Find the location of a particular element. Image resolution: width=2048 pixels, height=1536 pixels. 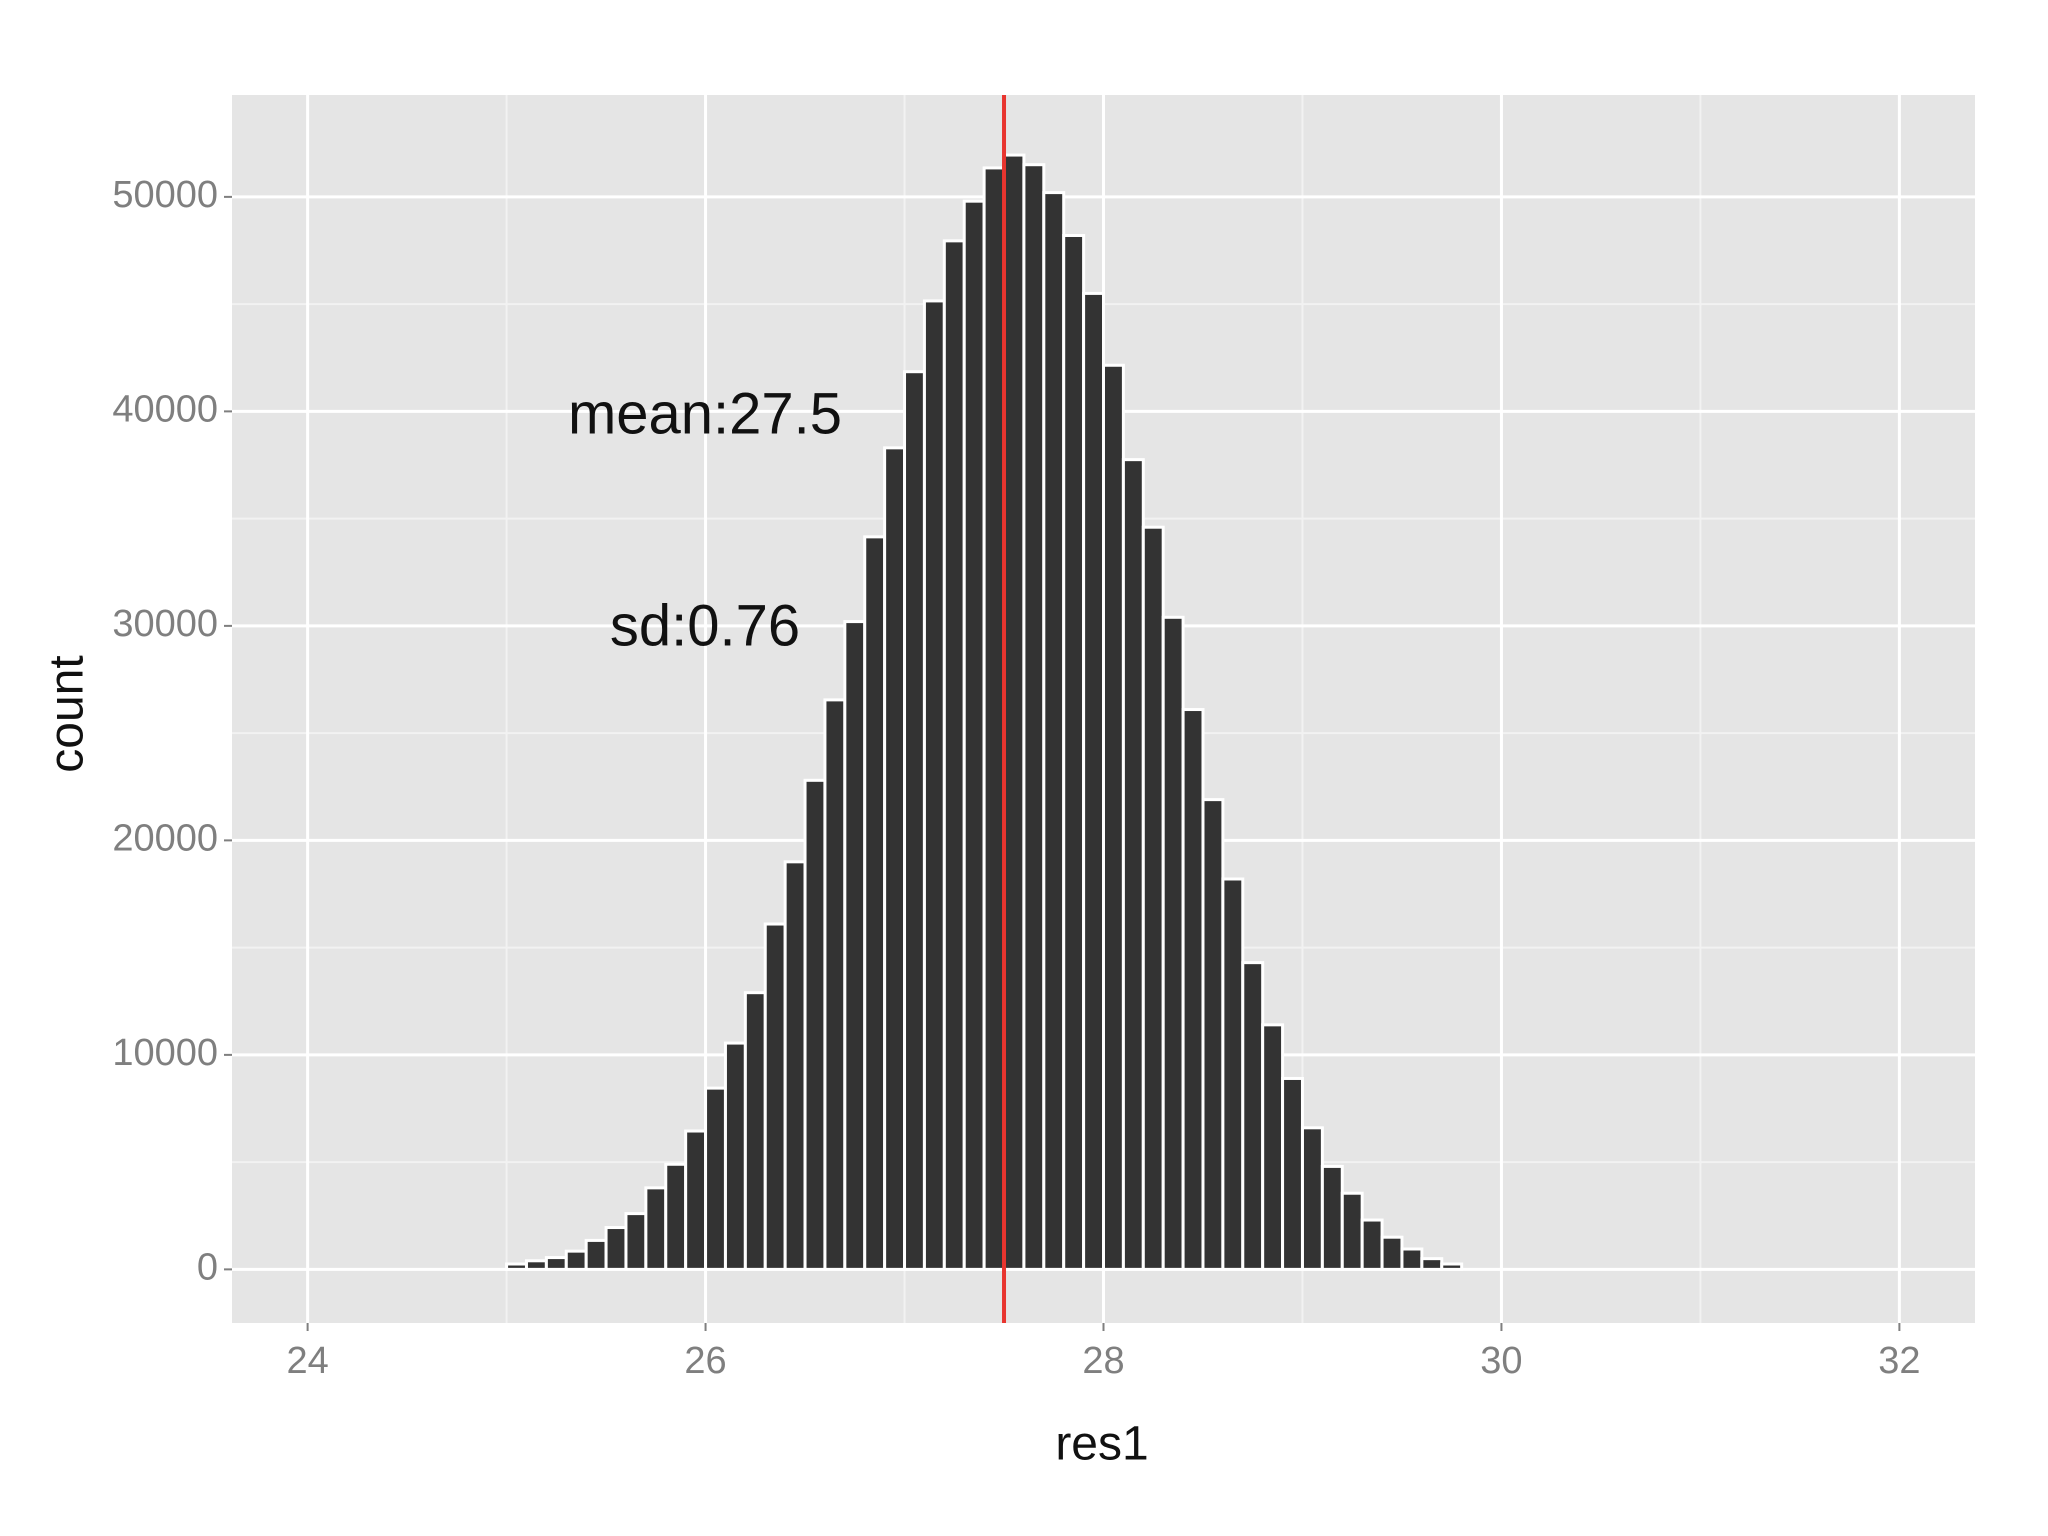

x-tick-label: 30 is located at coordinates (1501, 1361).